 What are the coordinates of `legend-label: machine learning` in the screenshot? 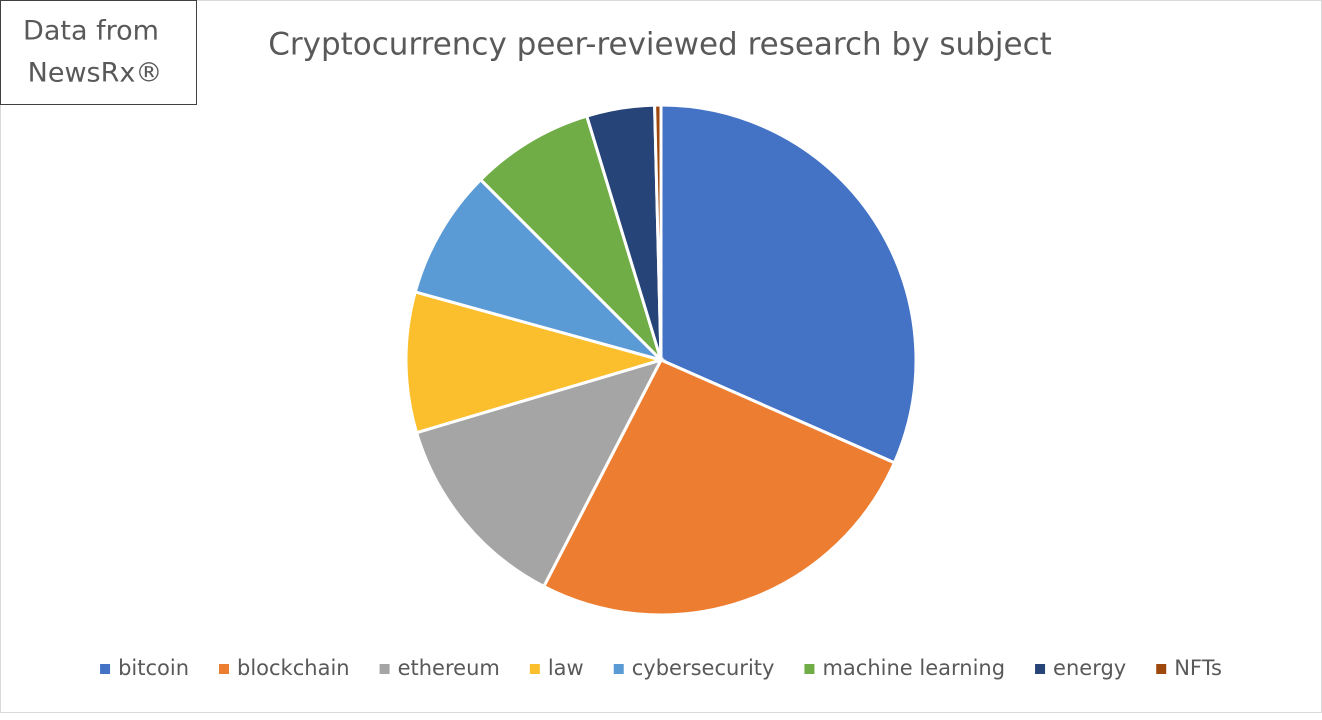 It's located at (913, 668).